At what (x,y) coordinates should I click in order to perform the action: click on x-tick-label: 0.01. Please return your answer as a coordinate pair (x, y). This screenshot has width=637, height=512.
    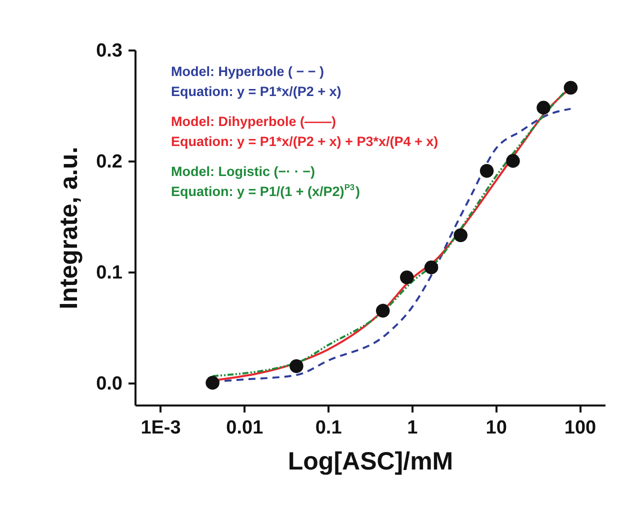
    Looking at the image, I should click on (245, 428).